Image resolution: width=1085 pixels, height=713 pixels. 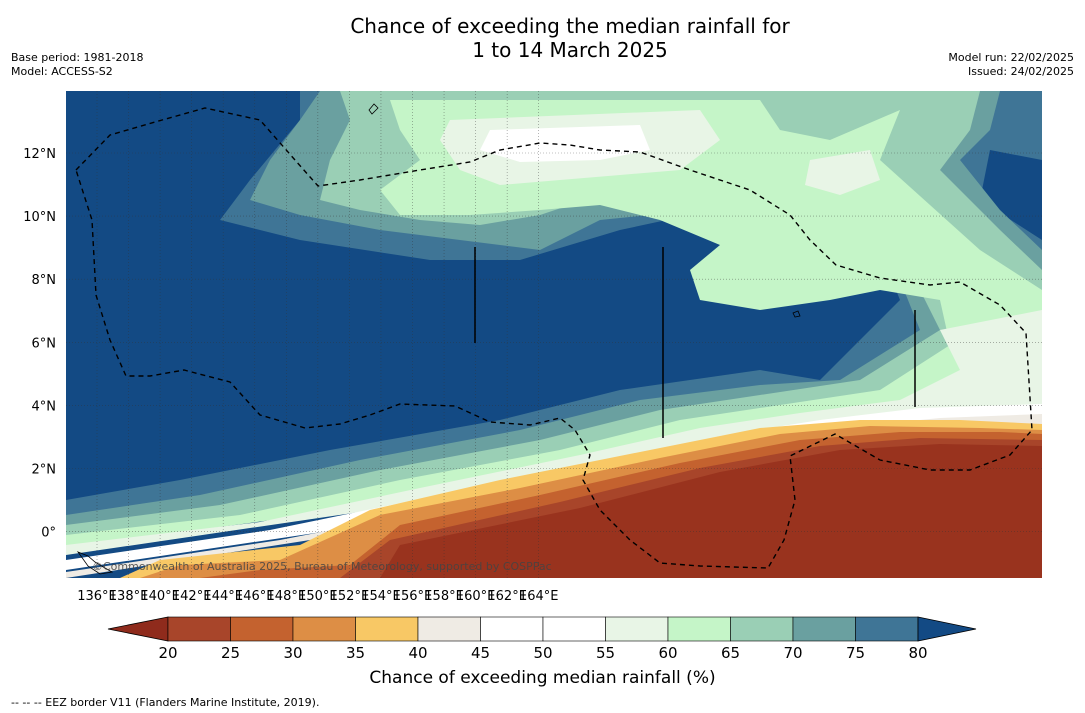 What do you see at coordinates (44, 406) in the screenshot?
I see `y-tick-label: 4°N` at bounding box center [44, 406].